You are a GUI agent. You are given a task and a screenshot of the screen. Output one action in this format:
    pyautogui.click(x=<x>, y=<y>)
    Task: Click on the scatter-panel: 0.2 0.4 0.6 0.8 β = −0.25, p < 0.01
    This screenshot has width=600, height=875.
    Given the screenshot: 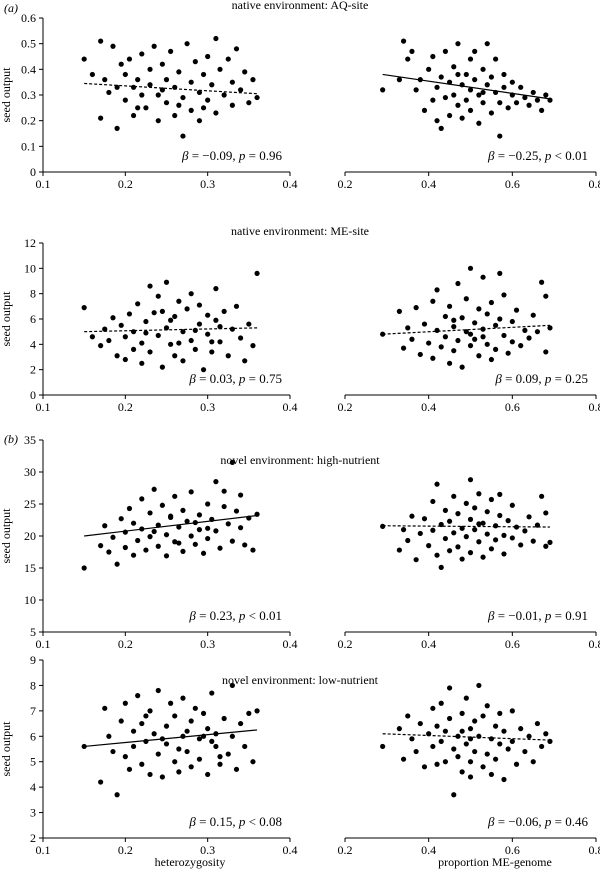 What is the action you would take?
    pyautogui.click(x=469, y=114)
    